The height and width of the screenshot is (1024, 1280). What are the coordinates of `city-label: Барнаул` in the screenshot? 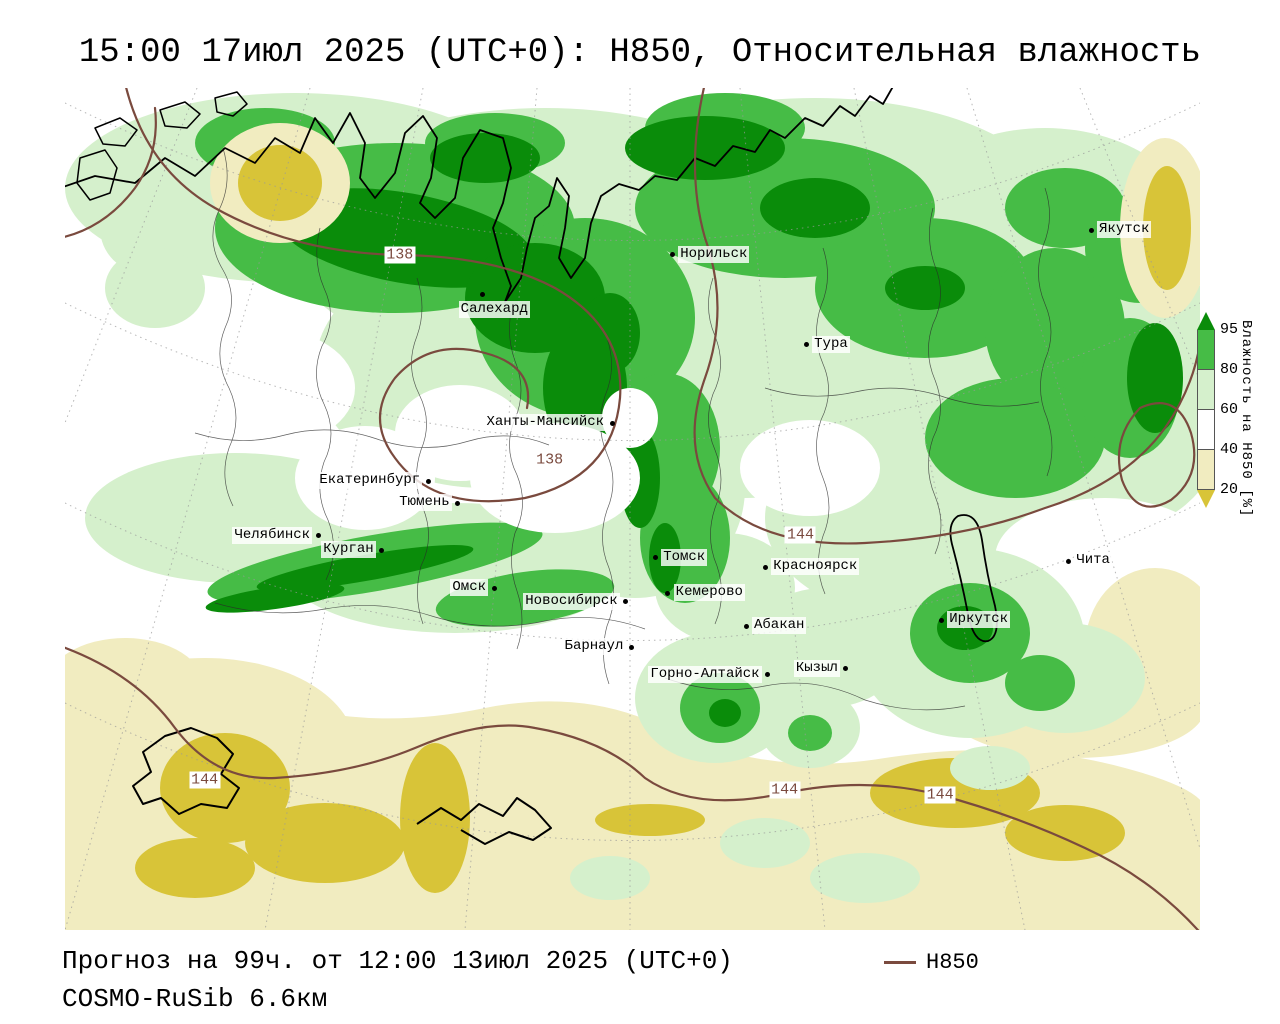 It's located at (594, 647).